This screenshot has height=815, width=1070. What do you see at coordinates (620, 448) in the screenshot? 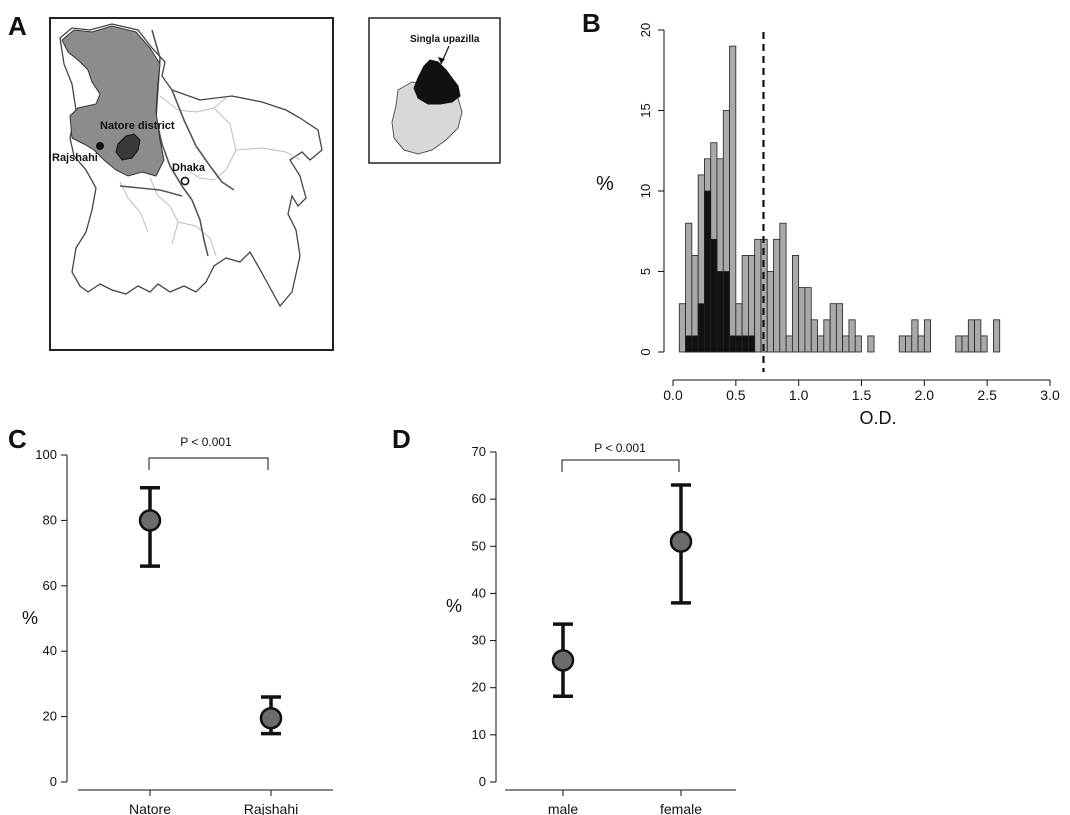
I see `d-p-value: P < 0.001` at bounding box center [620, 448].